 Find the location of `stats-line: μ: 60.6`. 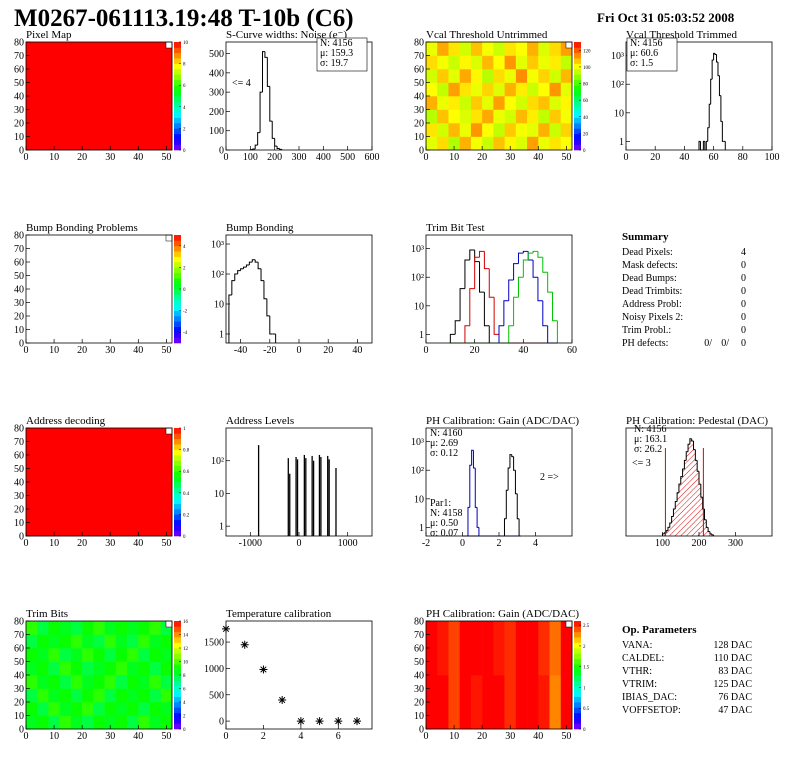

stats-line: μ: 60.6 is located at coordinates (644, 53).